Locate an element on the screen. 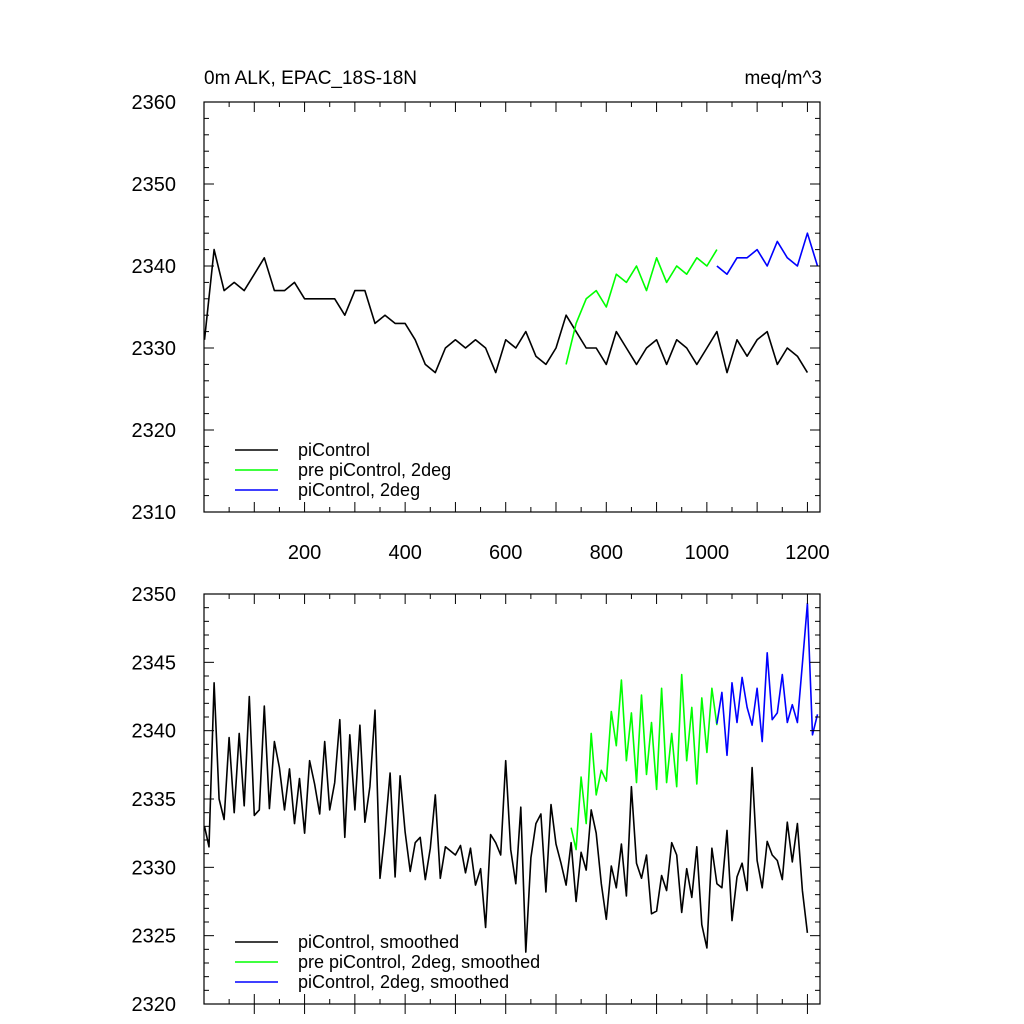  bottom-legend-label-0: piControl, smoothed is located at coordinates (378, 942).